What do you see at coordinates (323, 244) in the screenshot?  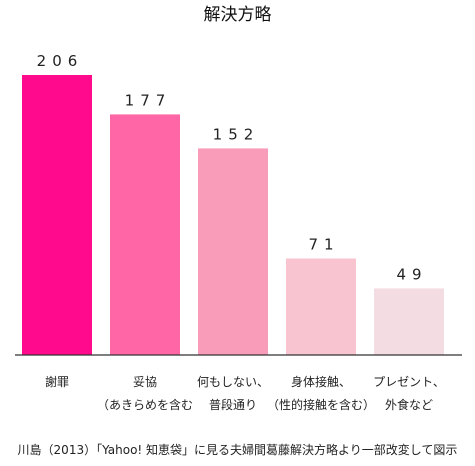 I see `value-label-4: 71` at bounding box center [323, 244].